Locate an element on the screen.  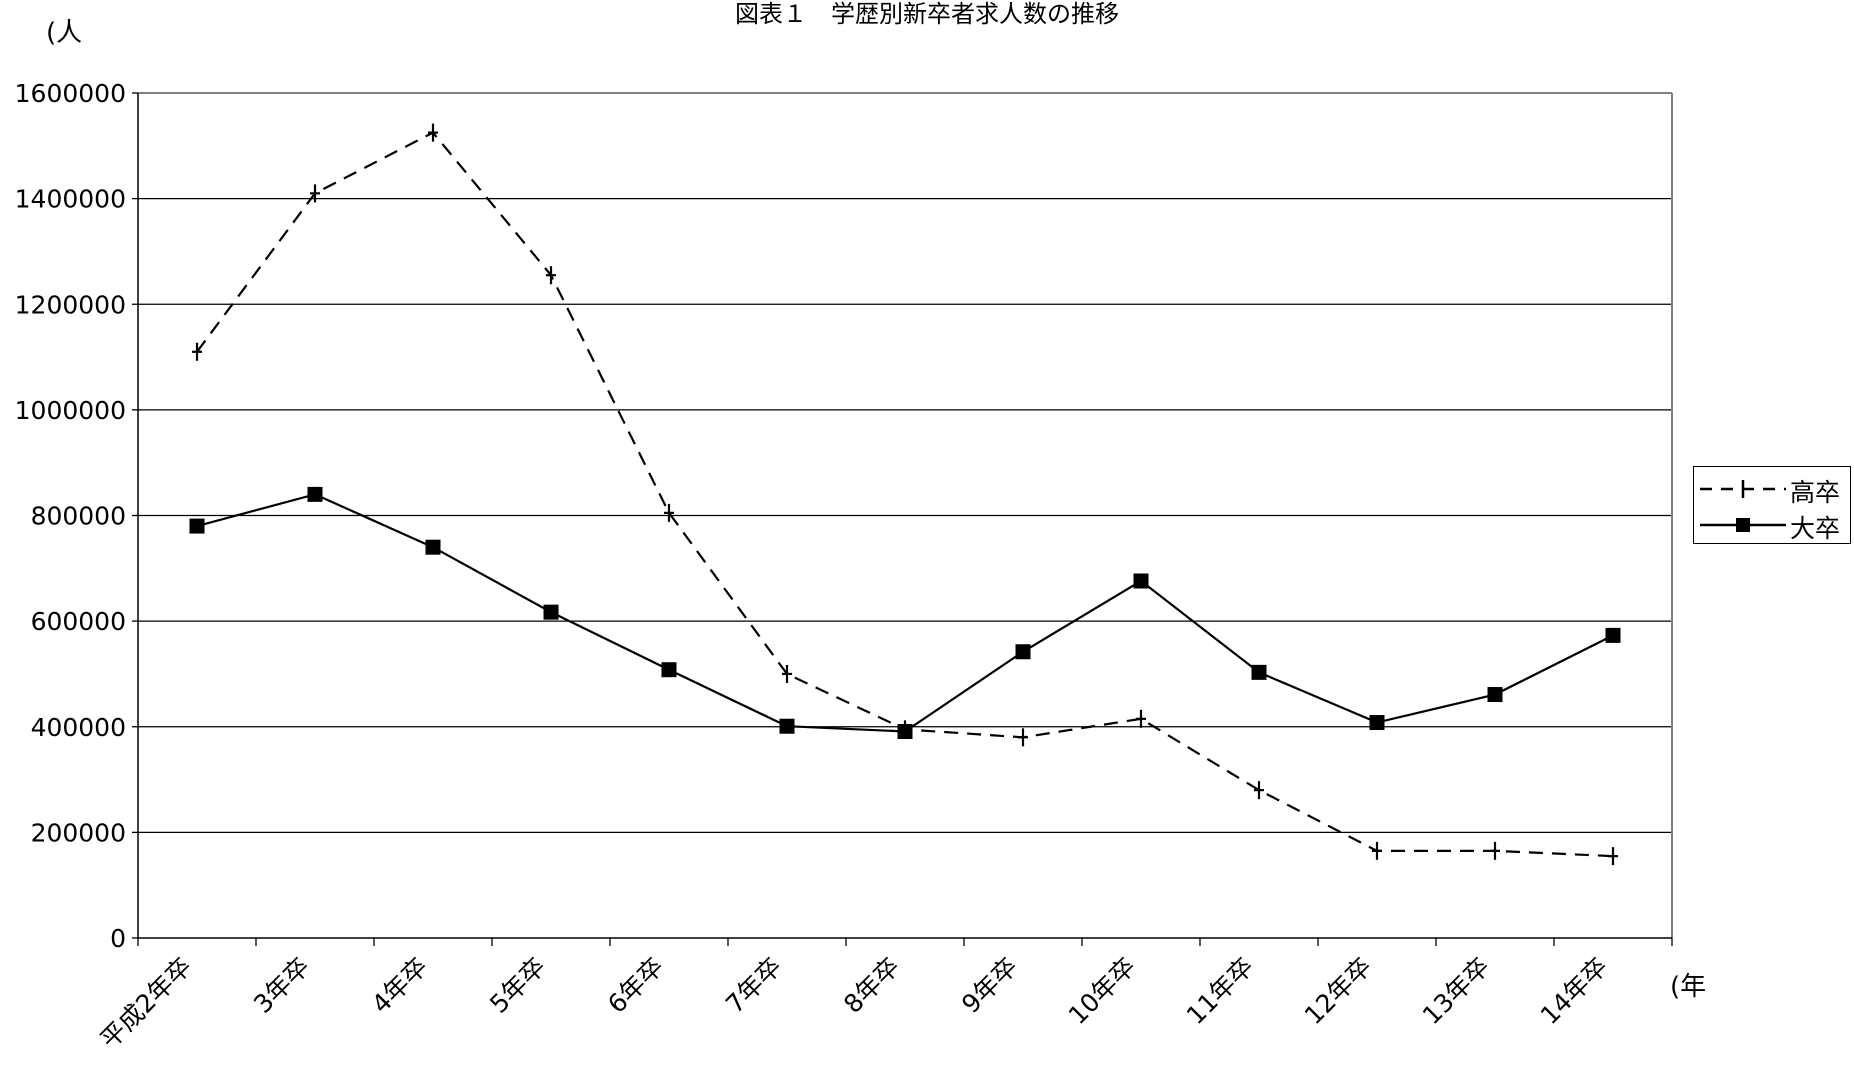
y-tick-label: 800000 is located at coordinates (78, 516).